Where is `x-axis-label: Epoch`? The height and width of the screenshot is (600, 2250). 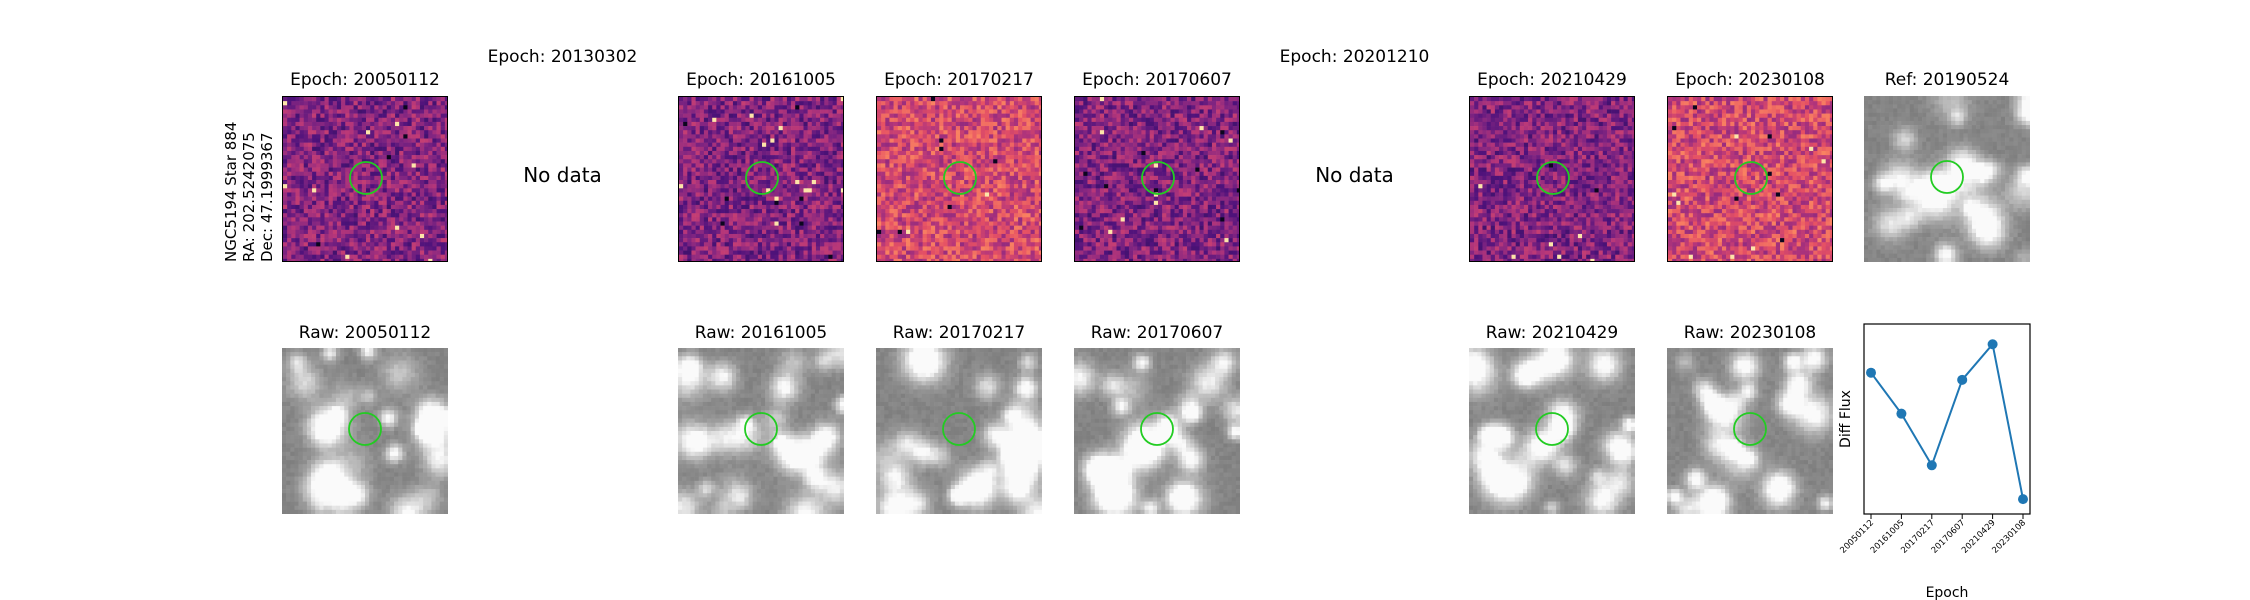
x-axis-label: Epoch is located at coordinates (1947, 592).